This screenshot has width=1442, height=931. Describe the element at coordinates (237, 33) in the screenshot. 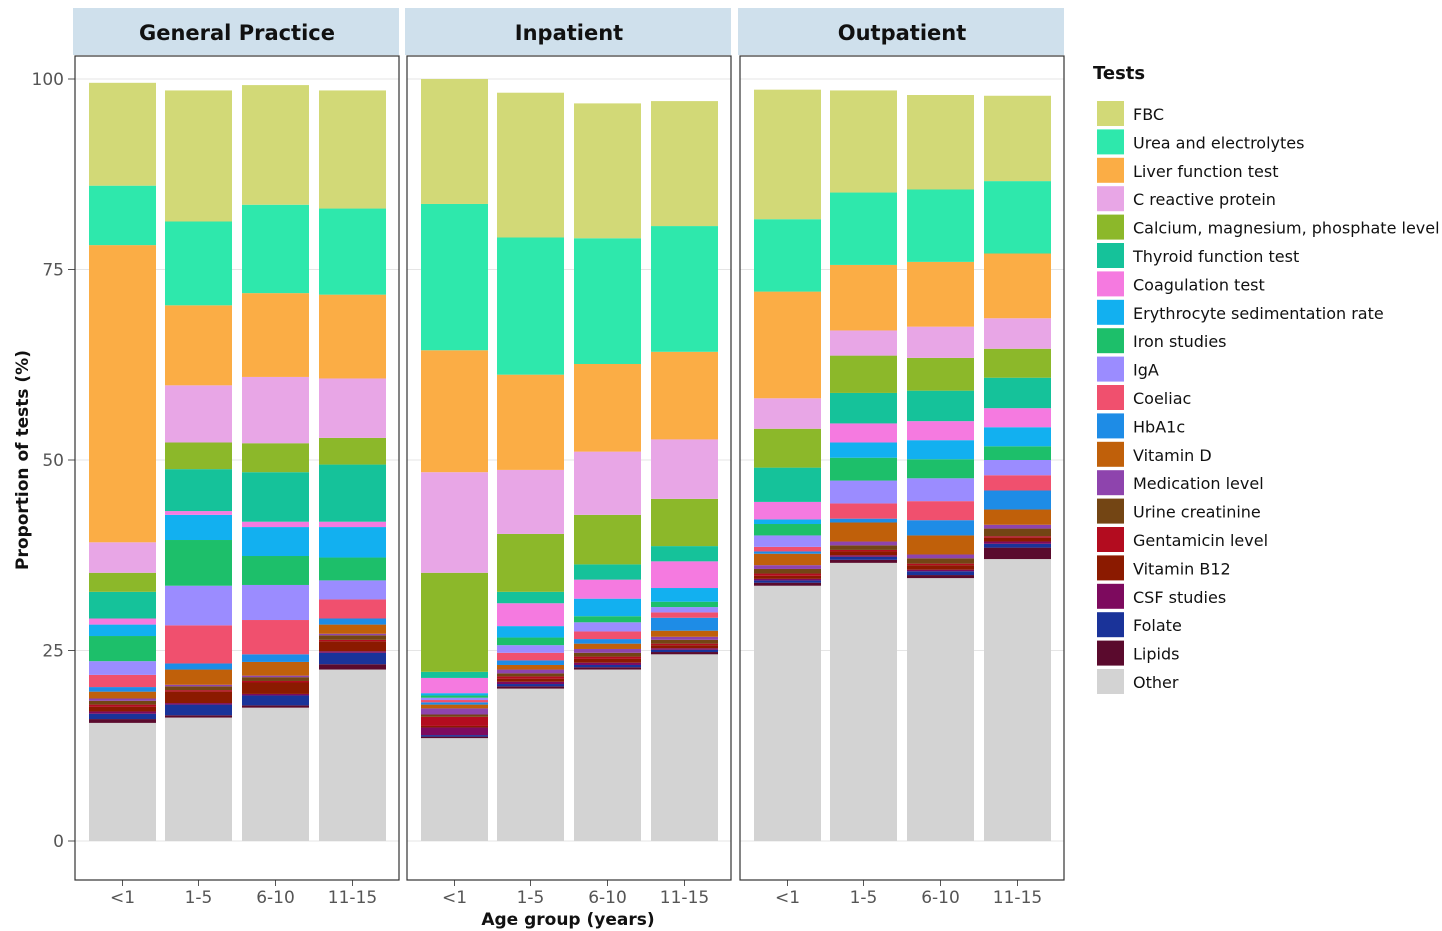

I see `facet-title: General Practice` at that location.